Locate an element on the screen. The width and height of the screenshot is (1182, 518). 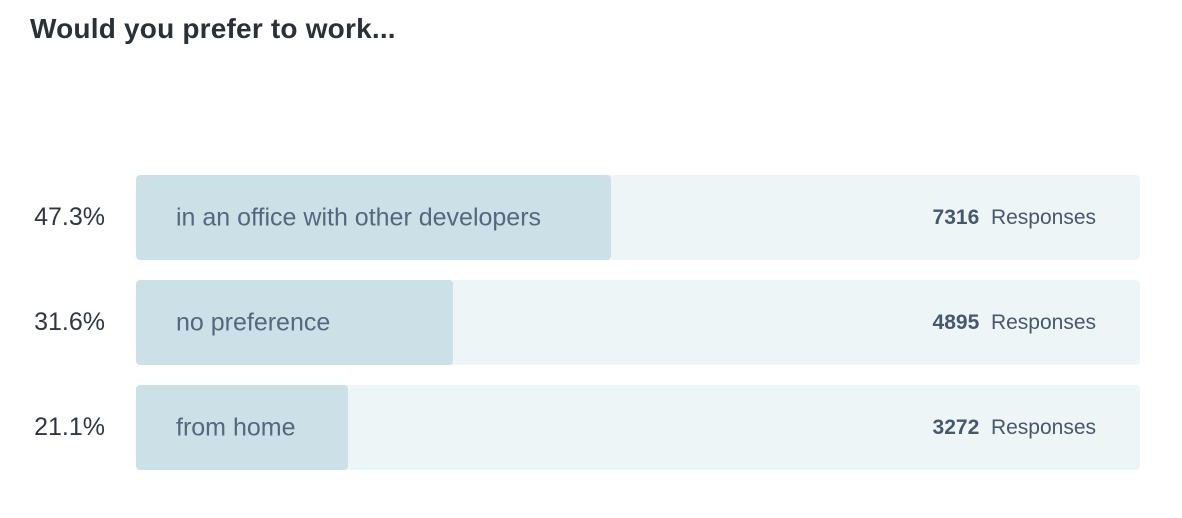
responses-label: 7316 Responses is located at coordinates (1014, 218).